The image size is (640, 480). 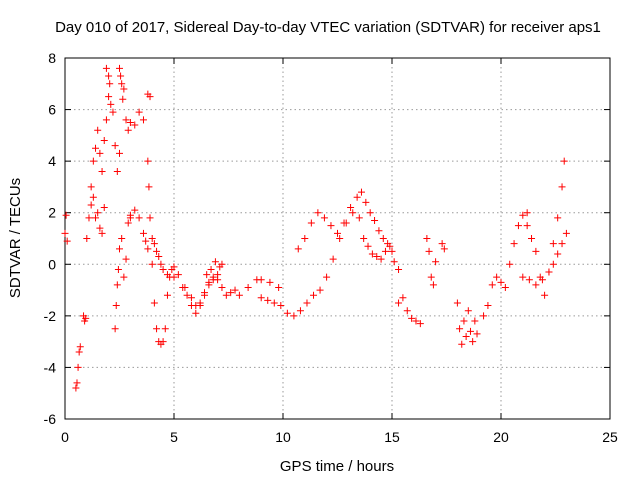 I want to click on x-tick-label: 15, so click(x=392, y=437).